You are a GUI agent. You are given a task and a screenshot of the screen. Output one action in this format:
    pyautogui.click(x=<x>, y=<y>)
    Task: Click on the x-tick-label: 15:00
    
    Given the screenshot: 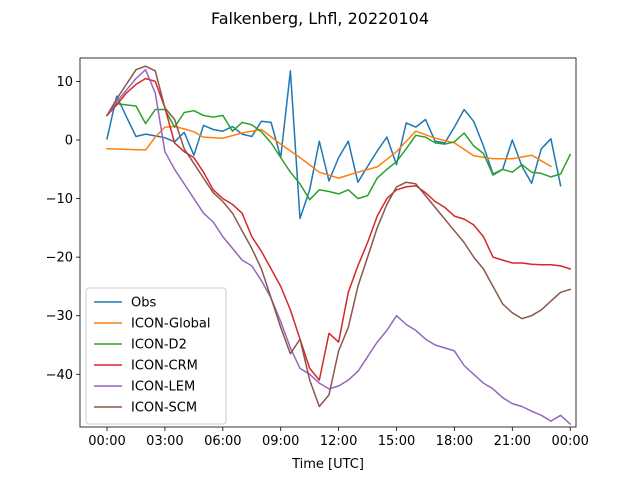 What is the action you would take?
    pyautogui.click(x=396, y=441)
    